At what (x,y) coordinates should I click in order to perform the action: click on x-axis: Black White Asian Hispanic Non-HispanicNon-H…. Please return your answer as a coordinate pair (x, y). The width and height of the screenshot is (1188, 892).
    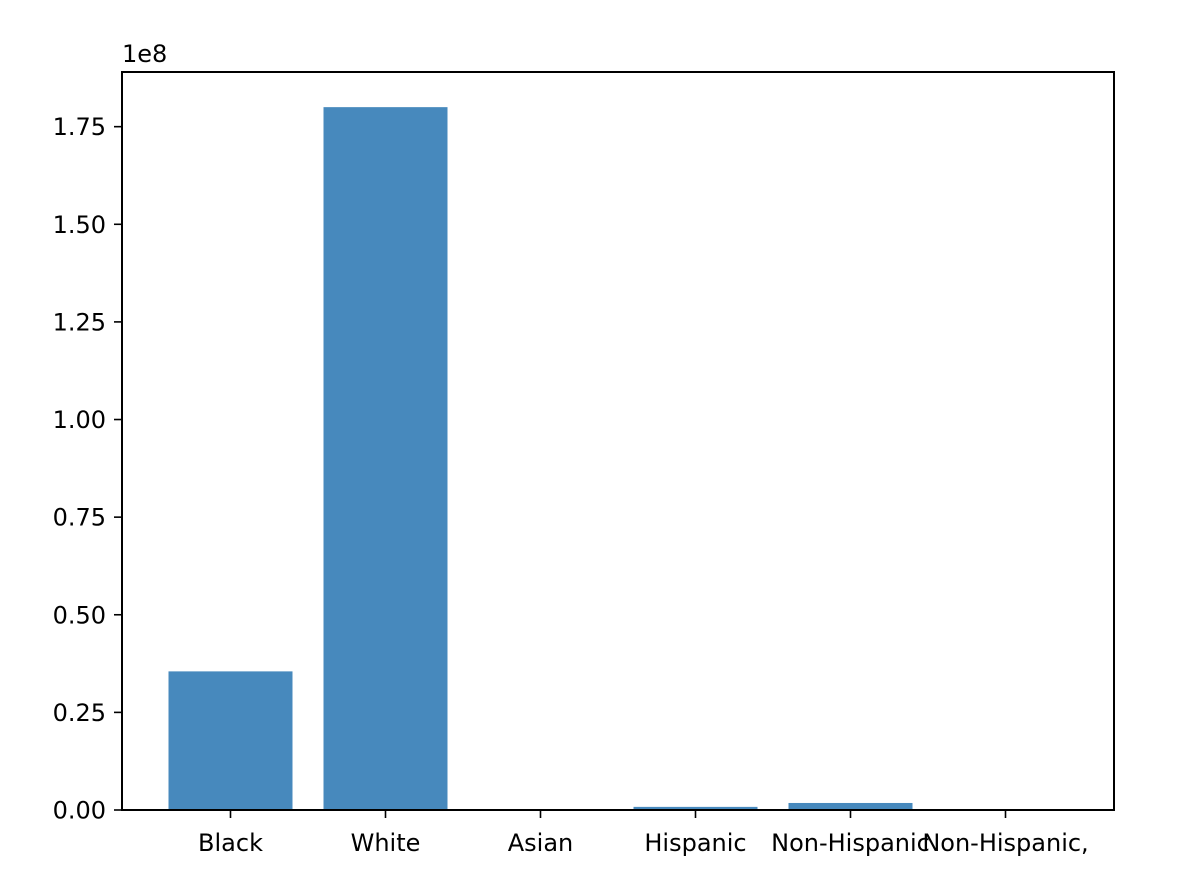
    Looking at the image, I should click on (643, 833).